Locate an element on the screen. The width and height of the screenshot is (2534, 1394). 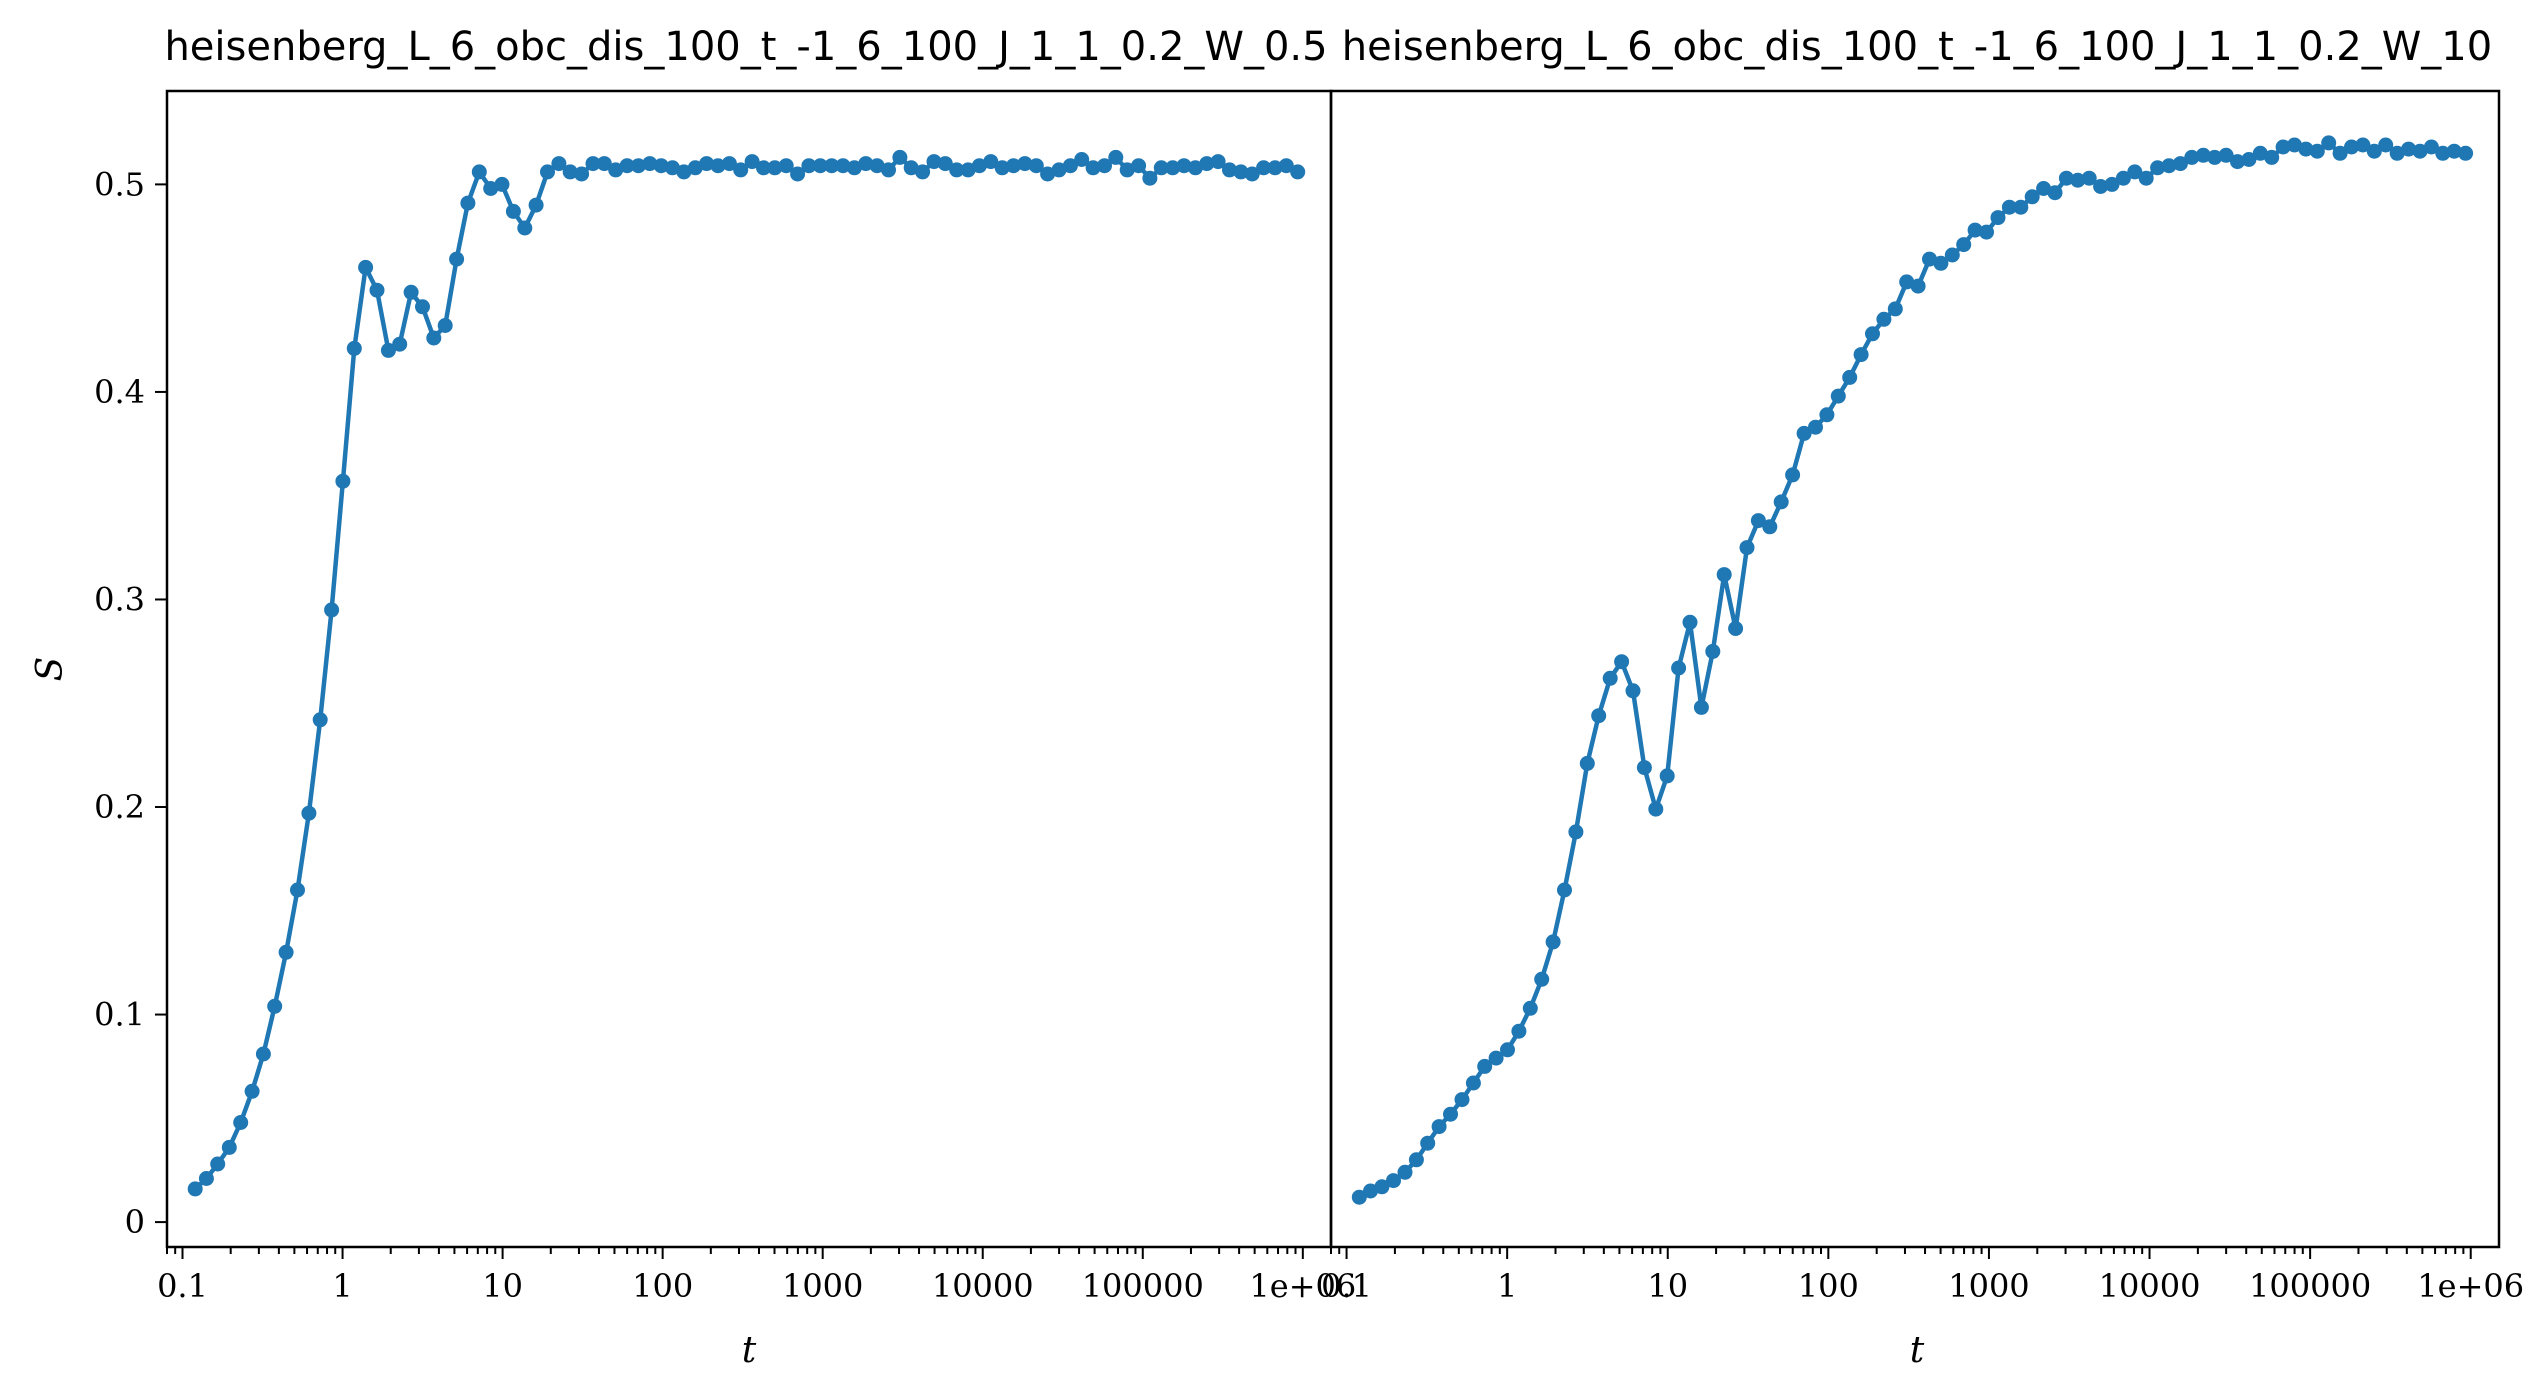
y-tick-label: 0.2 is located at coordinates (119, 807).